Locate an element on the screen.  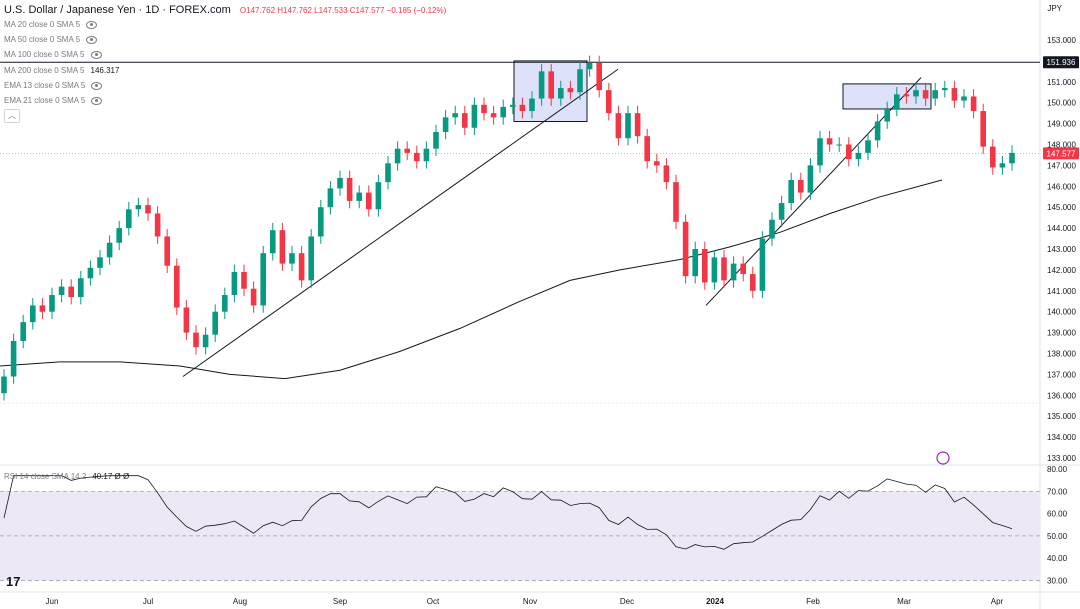
y-tick-label: 151.000 is located at coordinates (1061, 82).